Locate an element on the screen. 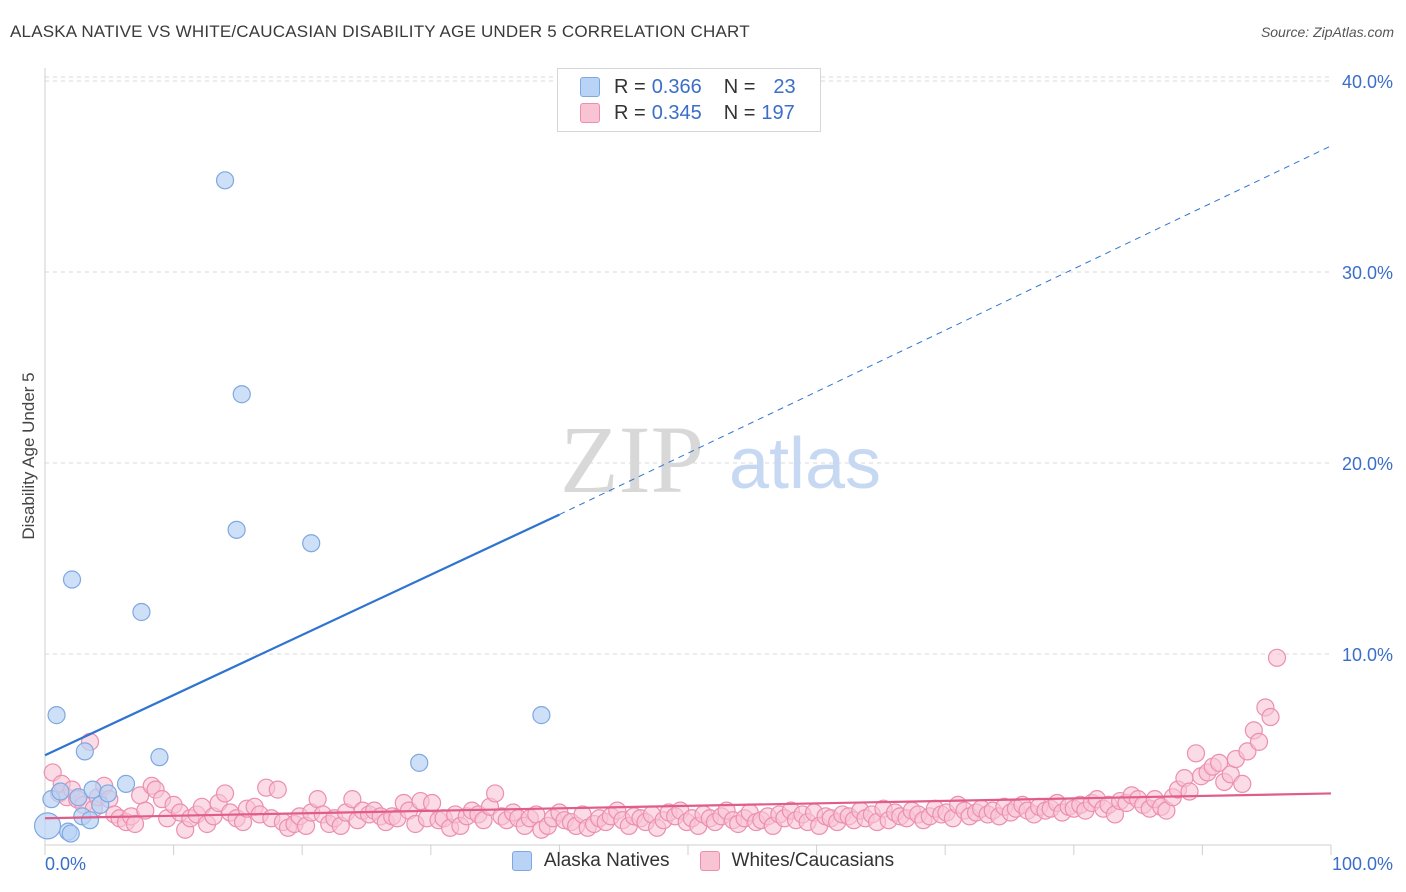 The width and height of the screenshot is (1406, 892). y-axis-label: Disability Age Under 5 is located at coordinates (28, 455).